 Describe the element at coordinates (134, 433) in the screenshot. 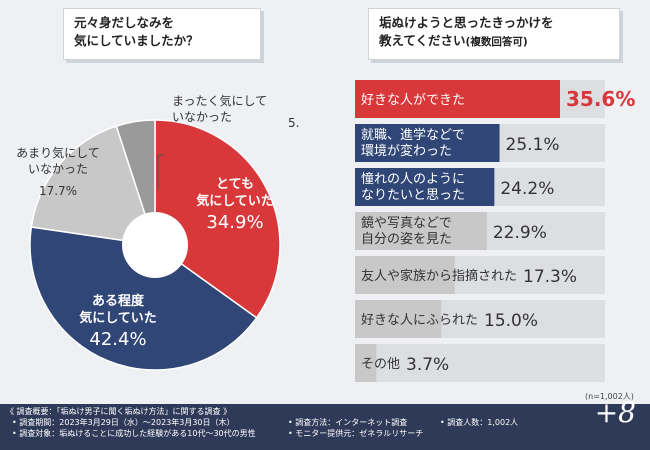

I see `footer-target: • 調査対象：垢ぬけることに成功した経験がある10代〜30代の男性` at that location.